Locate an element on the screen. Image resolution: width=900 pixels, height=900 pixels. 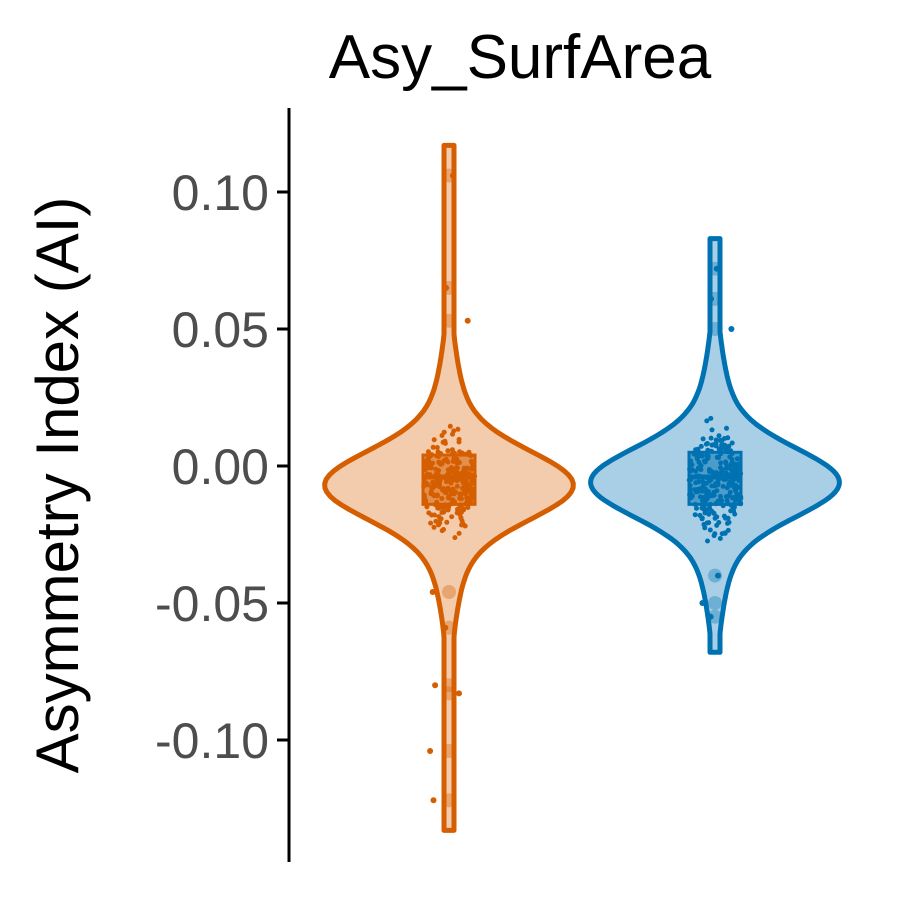
violin-group is located at coordinates (715, 445).